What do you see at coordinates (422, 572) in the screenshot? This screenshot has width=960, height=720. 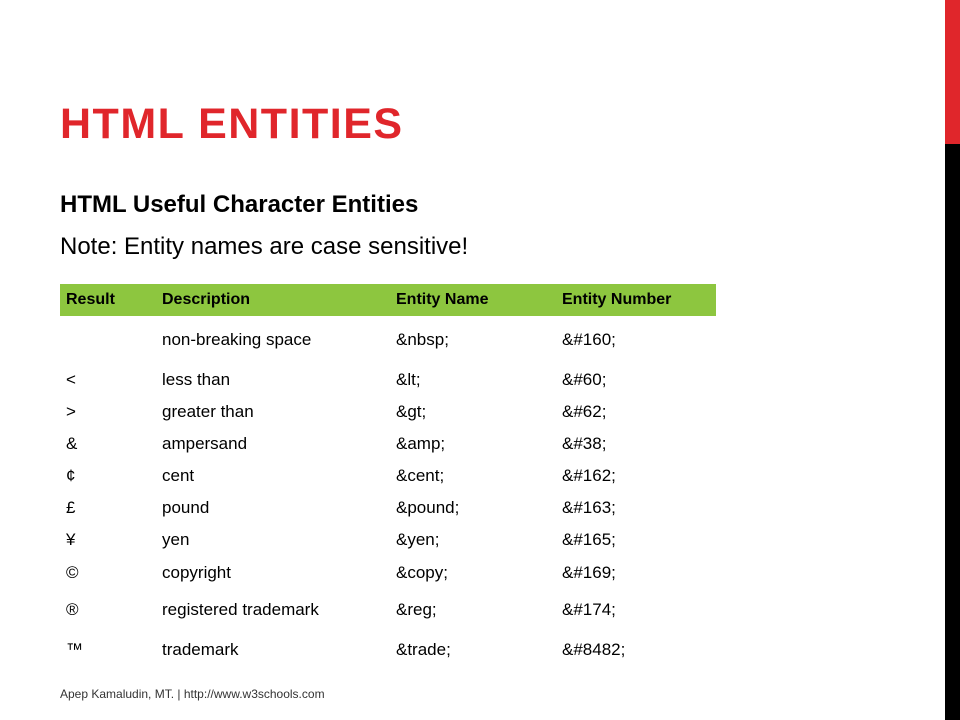 I see `cell-entity-name: &copy;` at bounding box center [422, 572].